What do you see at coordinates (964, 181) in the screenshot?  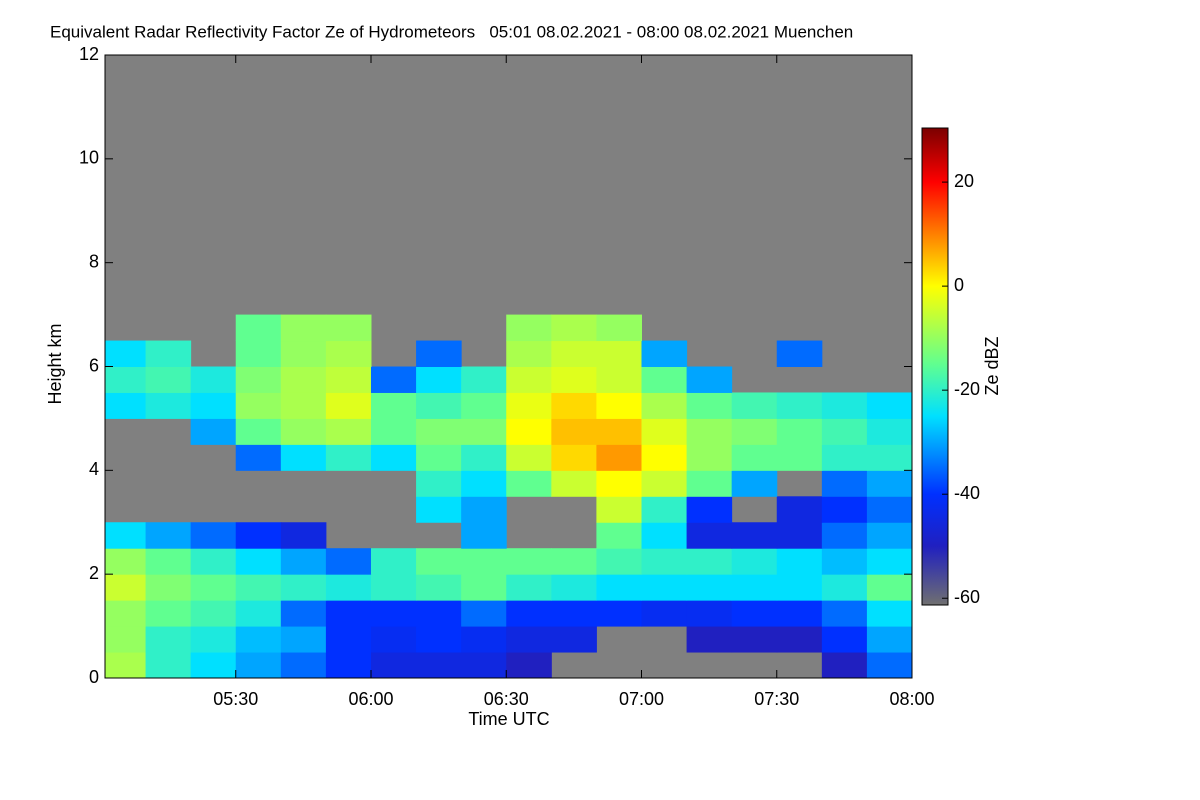 I see `colorbar-tick-label: 20` at bounding box center [964, 181].